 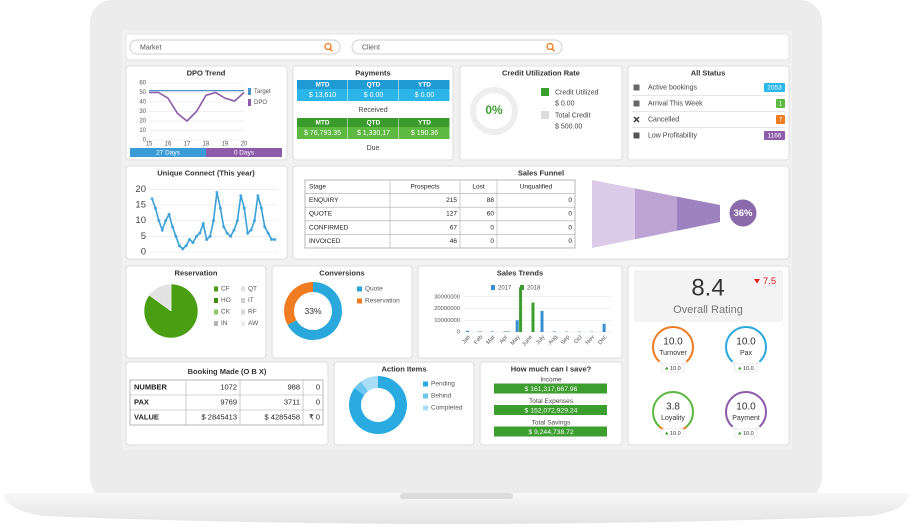 I want to click on funnel-percent: 36%, so click(x=743, y=213).